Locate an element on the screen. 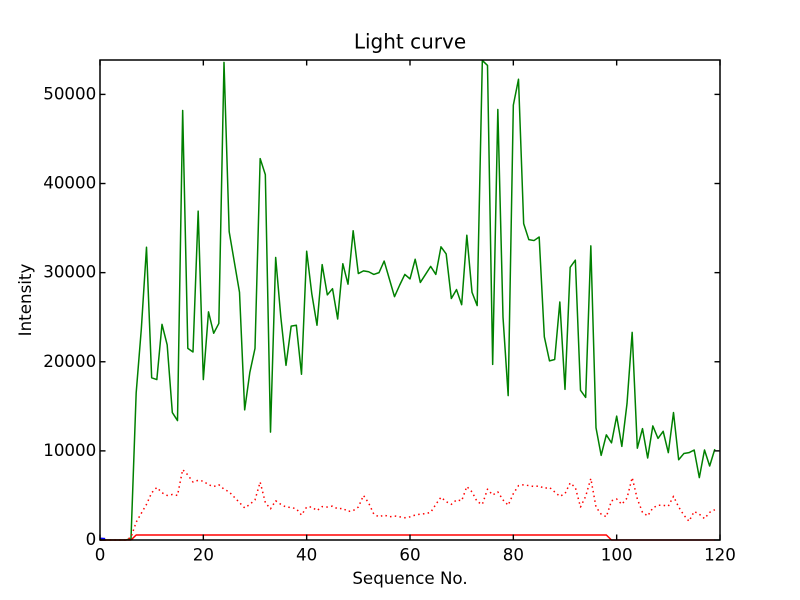 This screenshot has height=600, width=800. x-tick-label-120: 120 is located at coordinates (720, 555).